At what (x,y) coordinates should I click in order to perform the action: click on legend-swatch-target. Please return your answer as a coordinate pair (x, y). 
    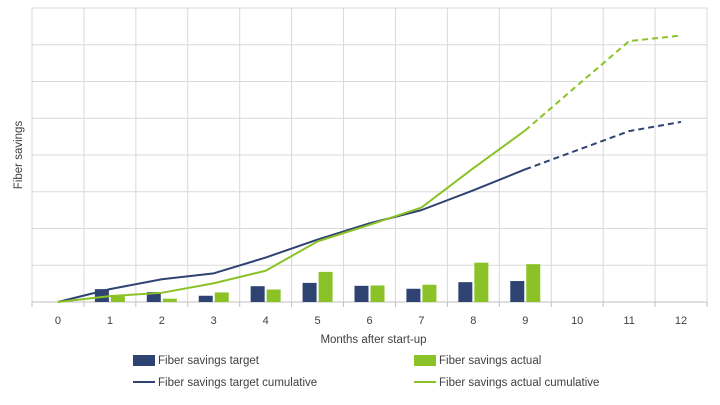
    Looking at the image, I should click on (144, 360).